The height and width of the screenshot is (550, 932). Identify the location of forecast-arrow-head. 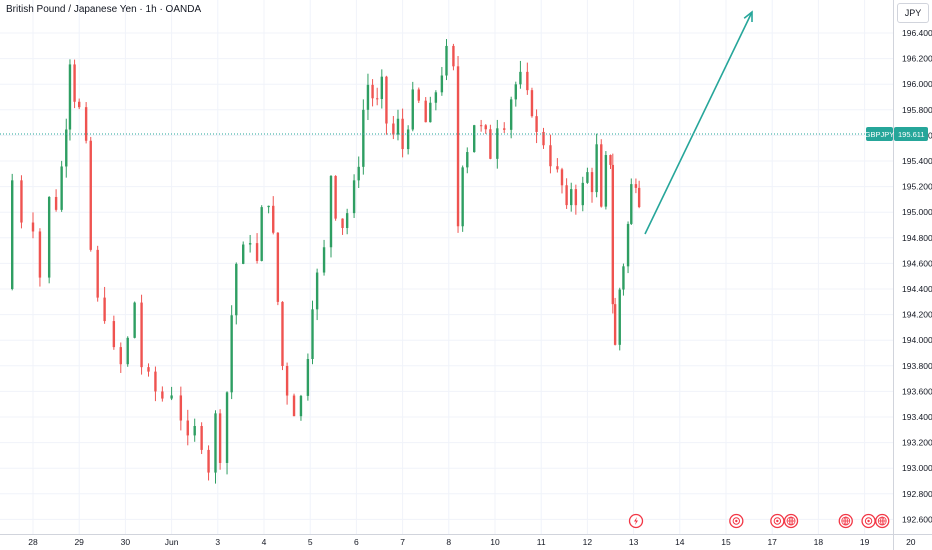
(748, 16).